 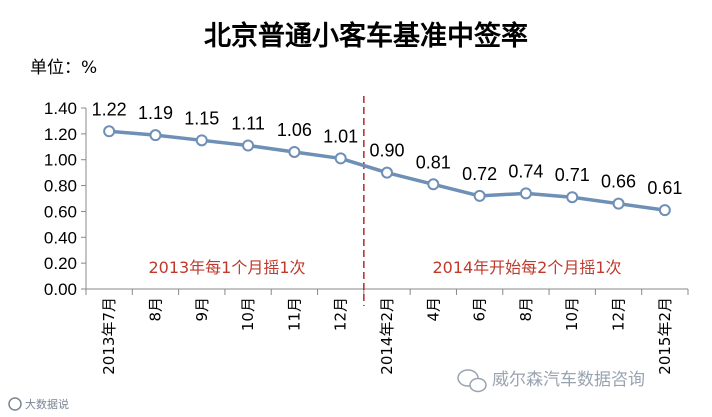 What do you see at coordinates (665, 336) in the screenshot?
I see `x-tick-label: 2015年2月` at bounding box center [665, 336].